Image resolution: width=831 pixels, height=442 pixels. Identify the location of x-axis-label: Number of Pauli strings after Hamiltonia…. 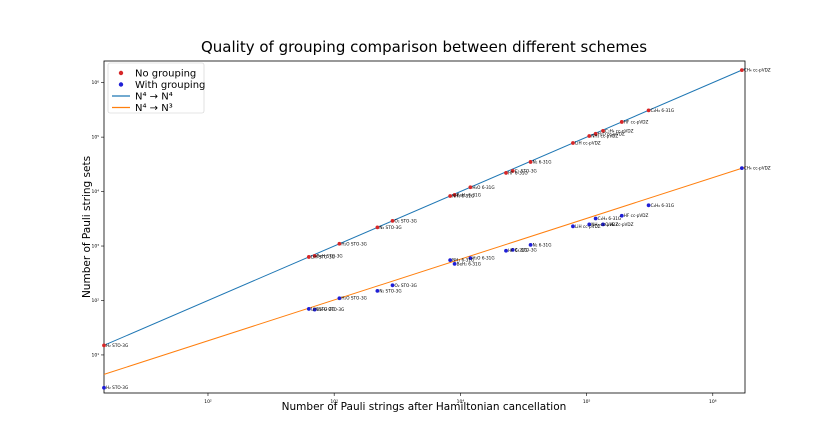
(424, 407).